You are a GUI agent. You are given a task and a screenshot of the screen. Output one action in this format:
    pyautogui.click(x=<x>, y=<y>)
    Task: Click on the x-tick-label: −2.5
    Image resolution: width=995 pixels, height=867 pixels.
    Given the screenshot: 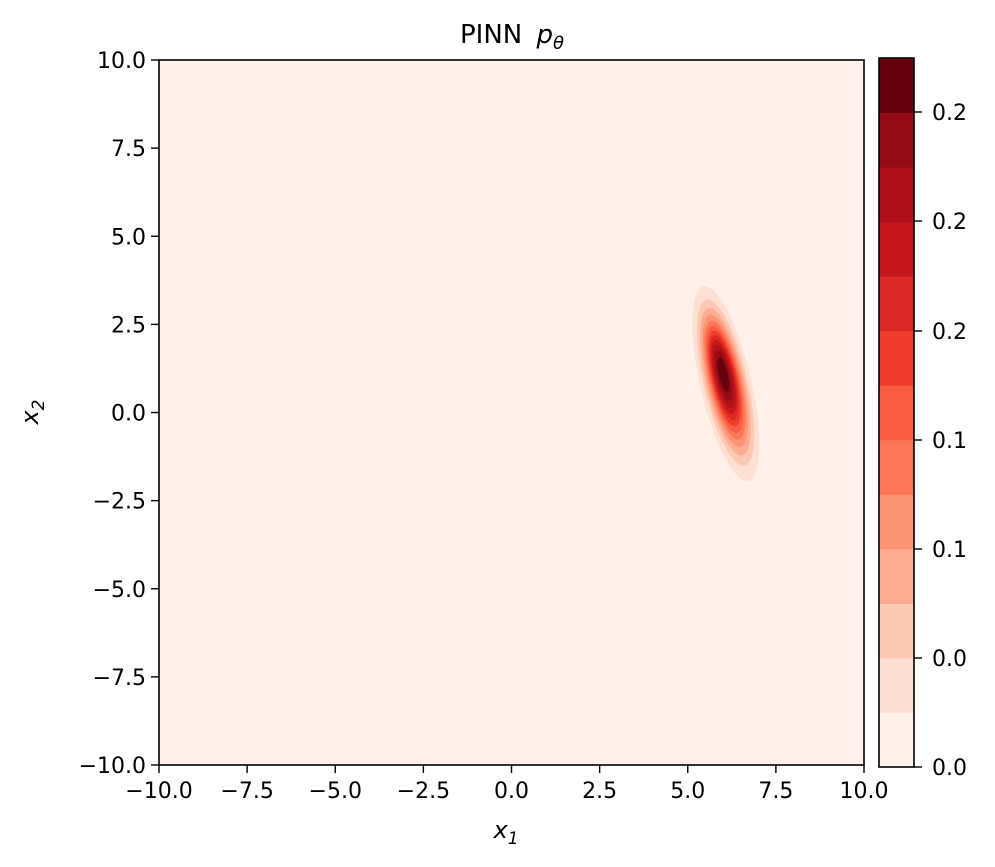 What is the action you would take?
    pyautogui.click(x=423, y=791)
    